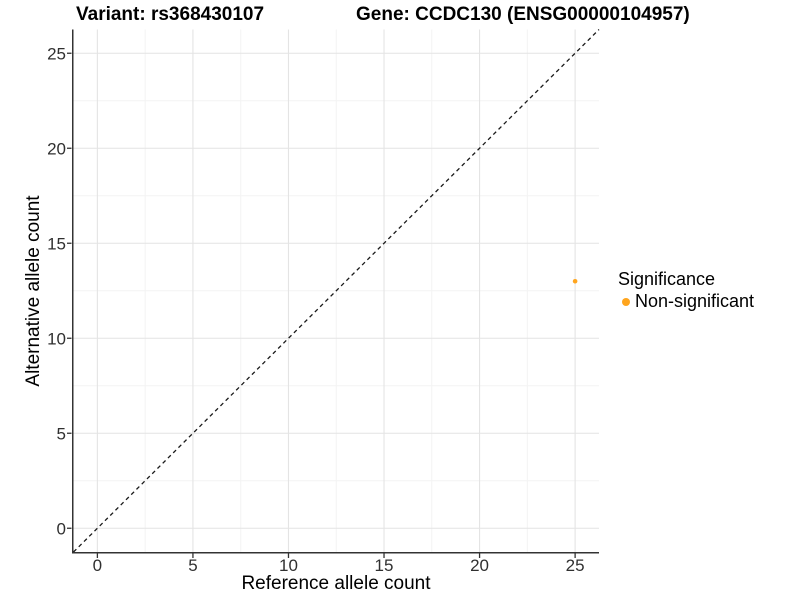 The height and width of the screenshot is (600, 800). What do you see at coordinates (56, 53) in the screenshot?
I see `y-tick-label: 25` at bounding box center [56, 53].